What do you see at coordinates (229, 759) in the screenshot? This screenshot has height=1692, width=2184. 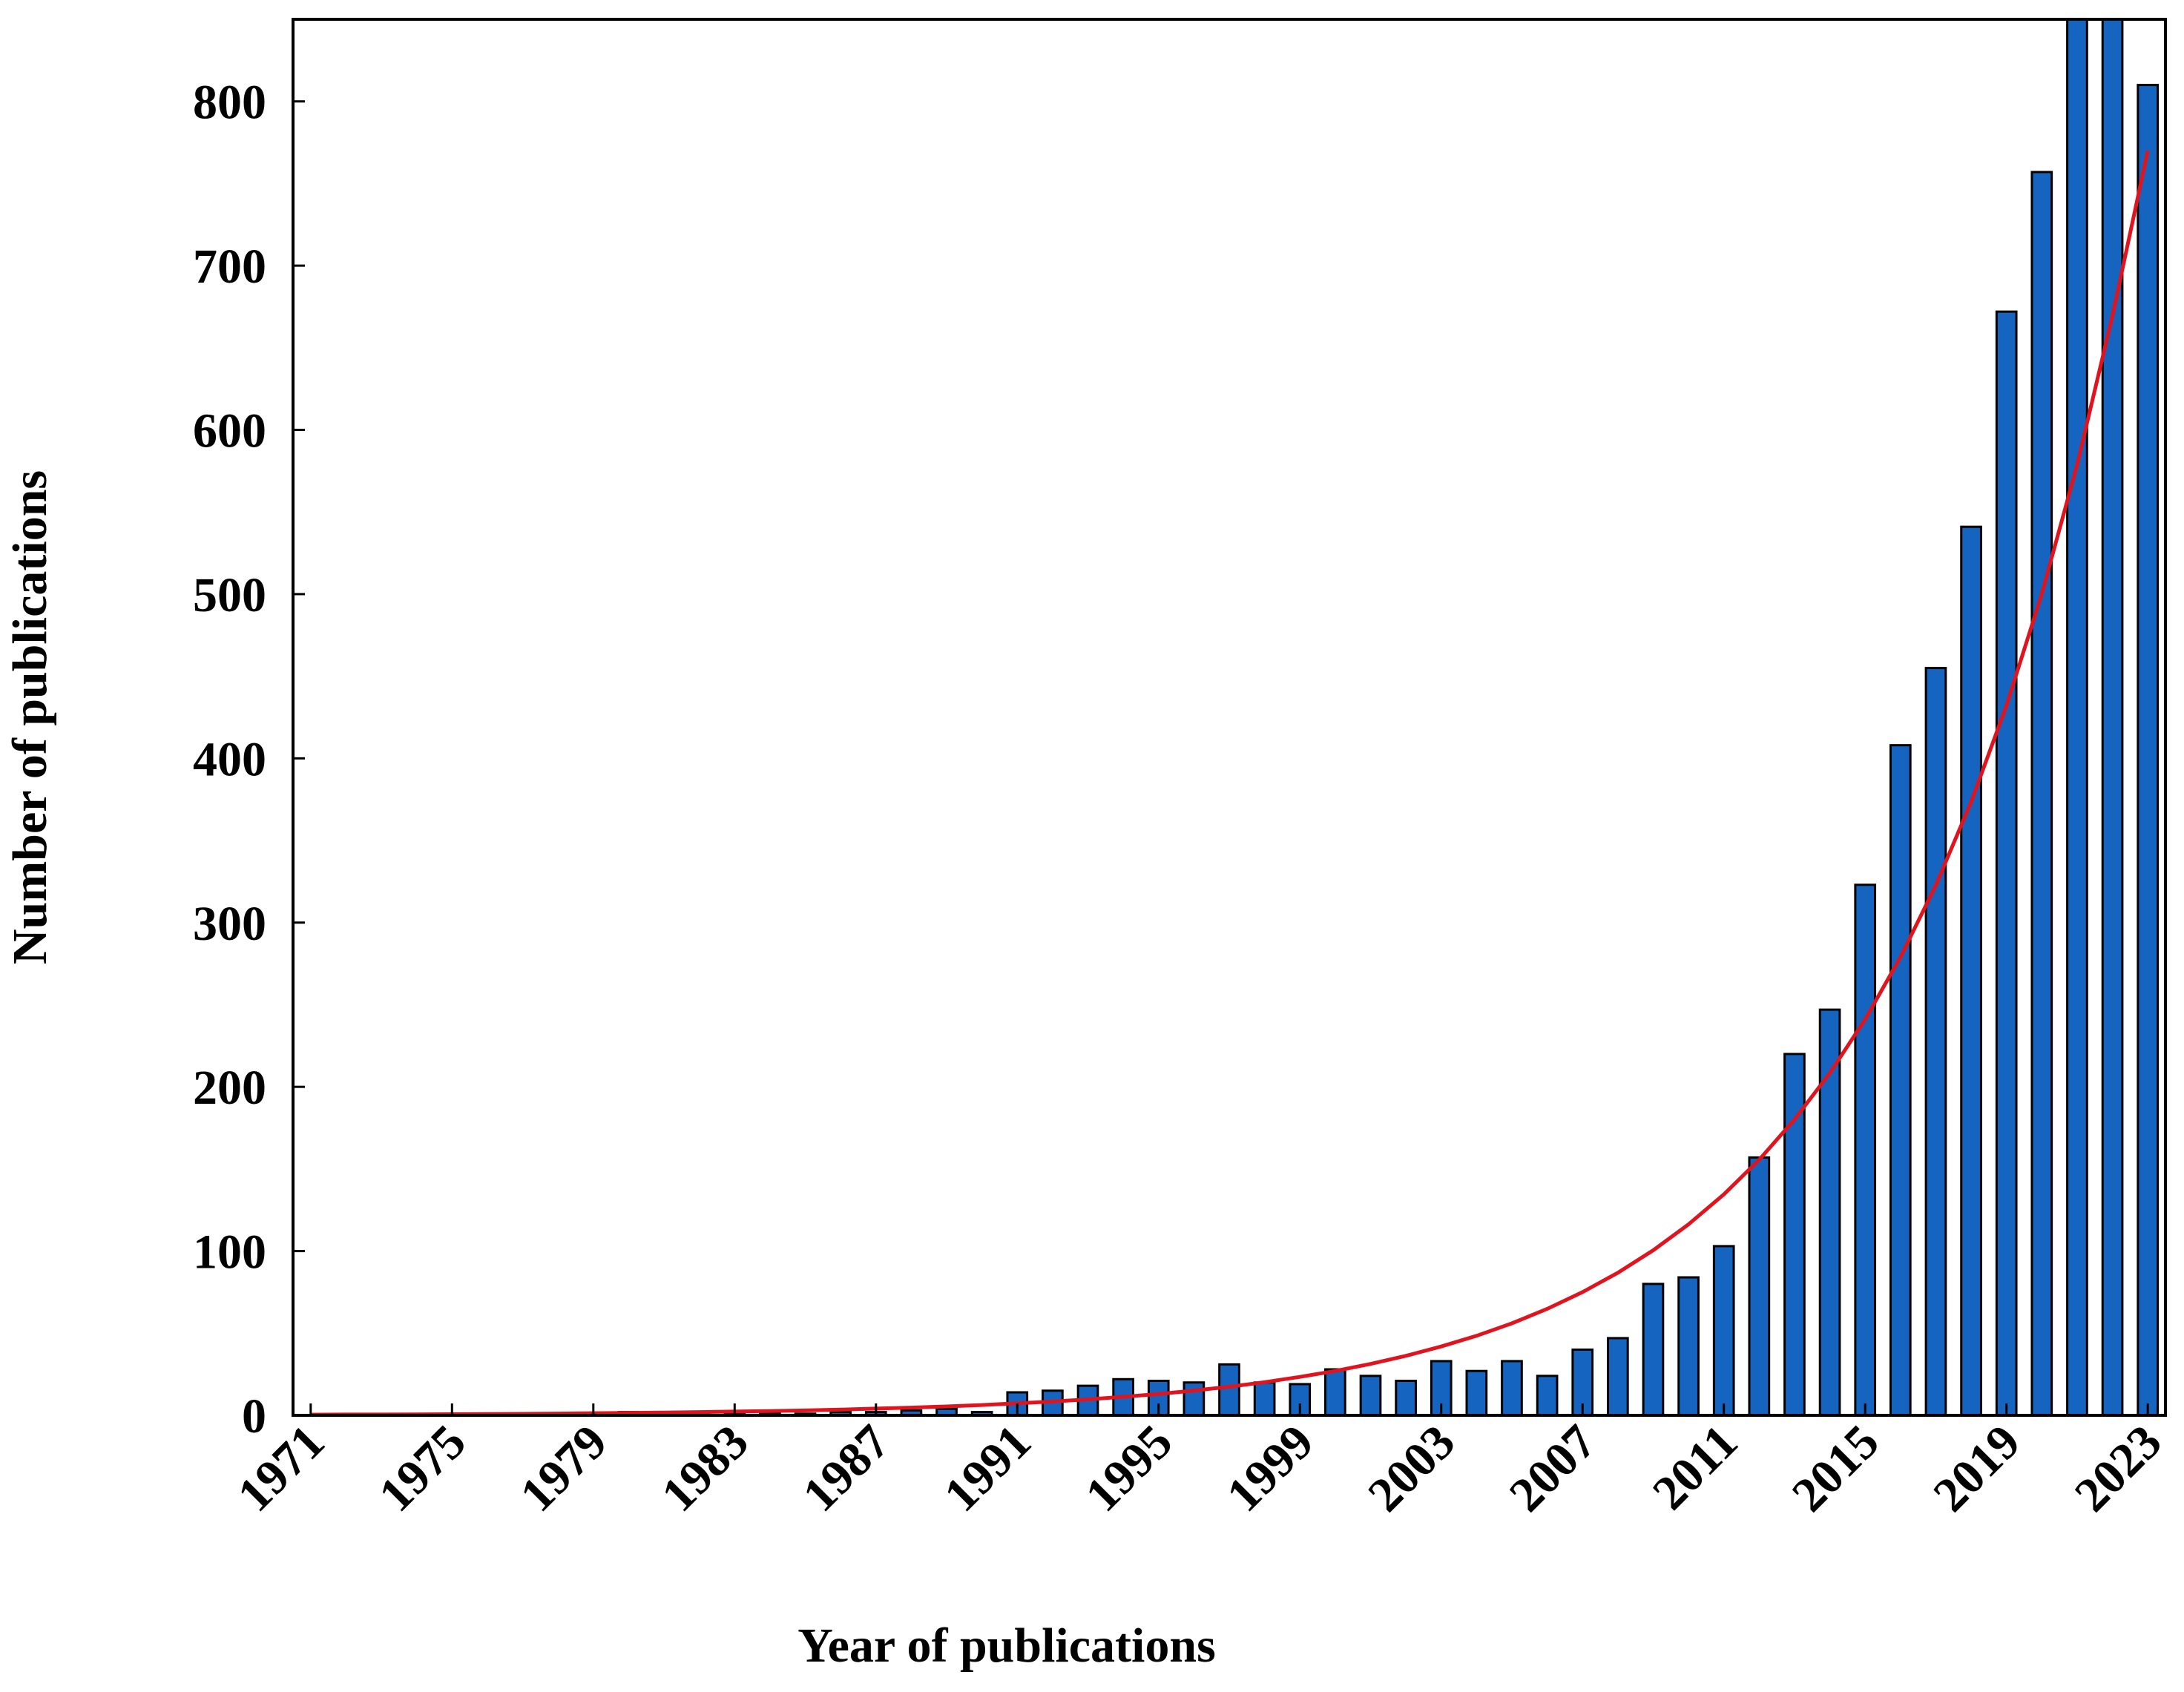 I see `y-tick-label: 400` at bounding box center [229, 759].